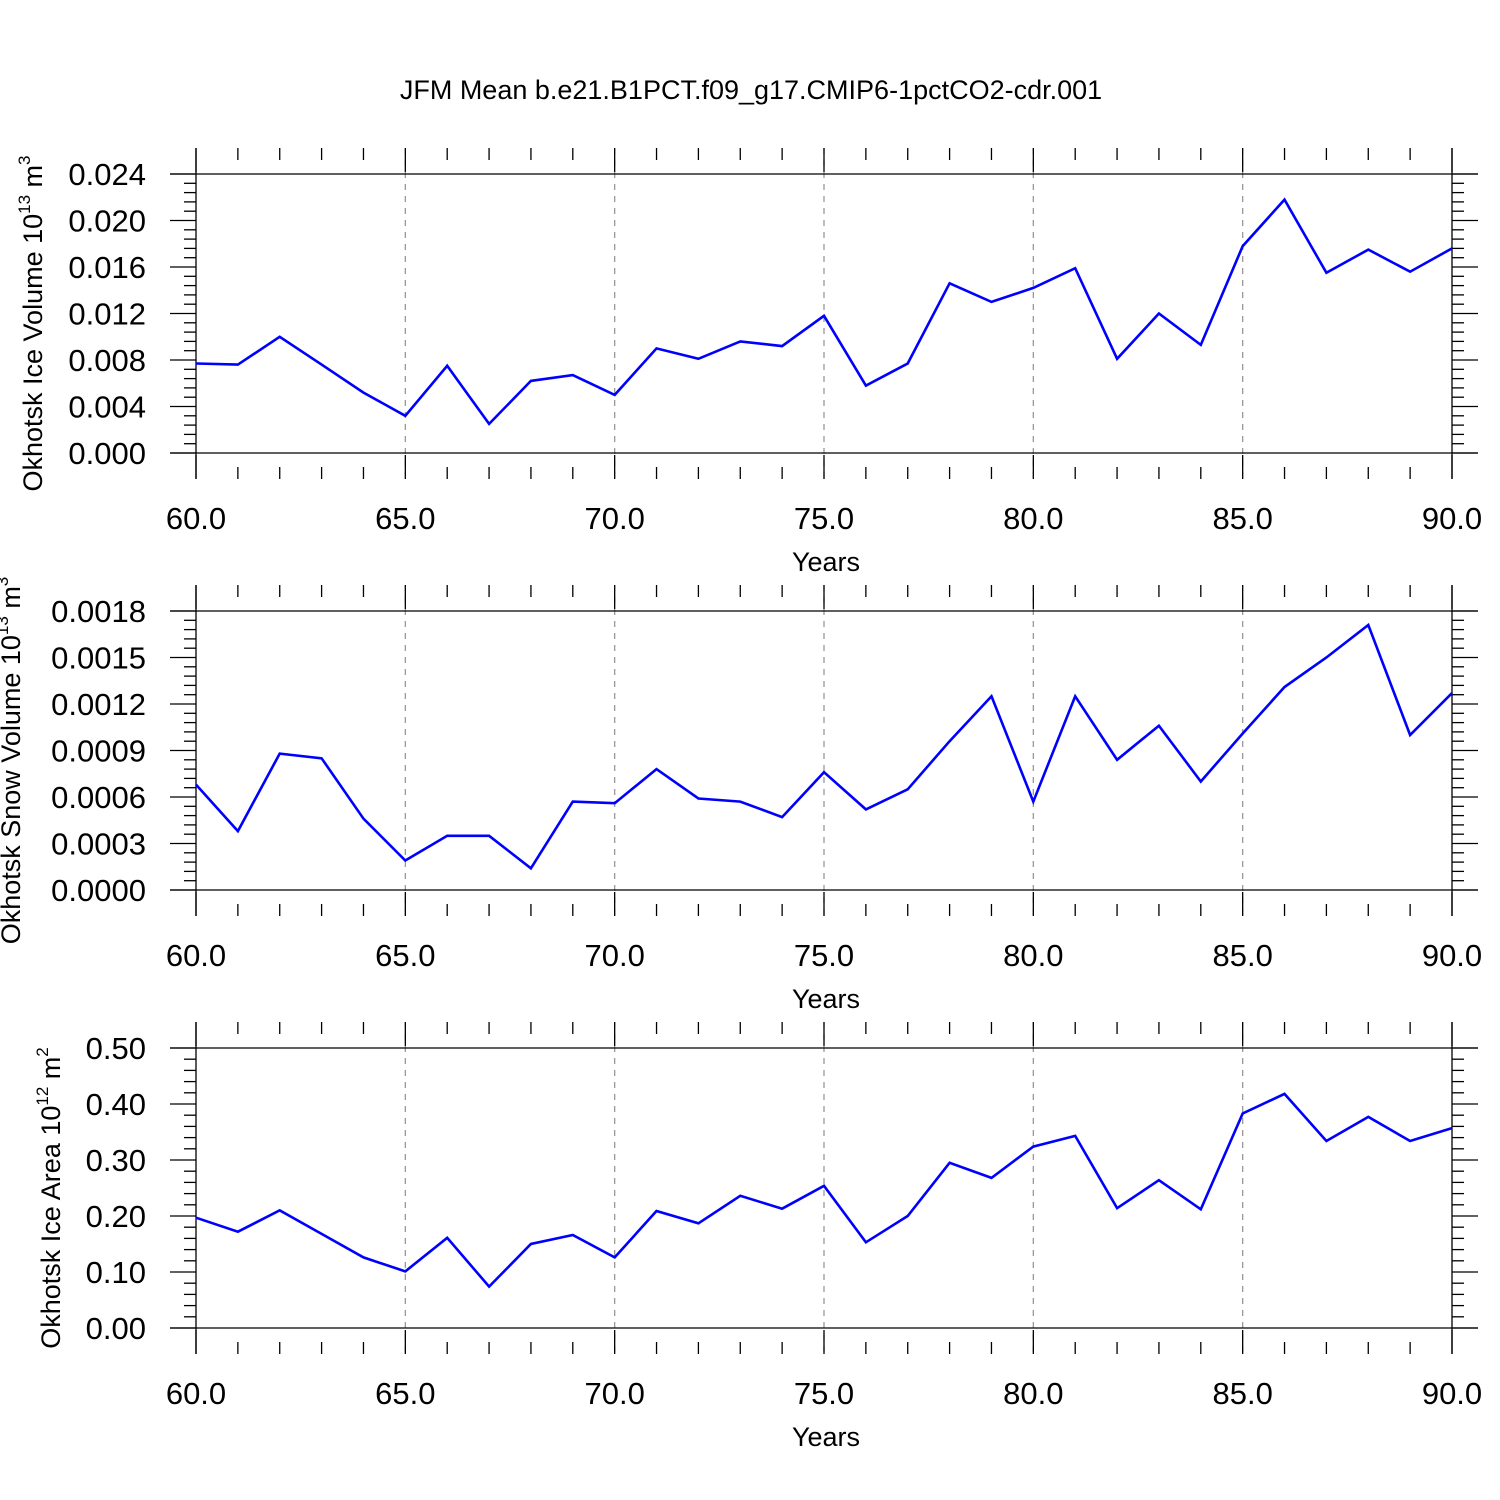 The image size is (1500, 1500). What do you see at coordinates (98, 844) in the screenshot?
I see `y-tick-label: 0.0003` at bounding box center [98, 844].